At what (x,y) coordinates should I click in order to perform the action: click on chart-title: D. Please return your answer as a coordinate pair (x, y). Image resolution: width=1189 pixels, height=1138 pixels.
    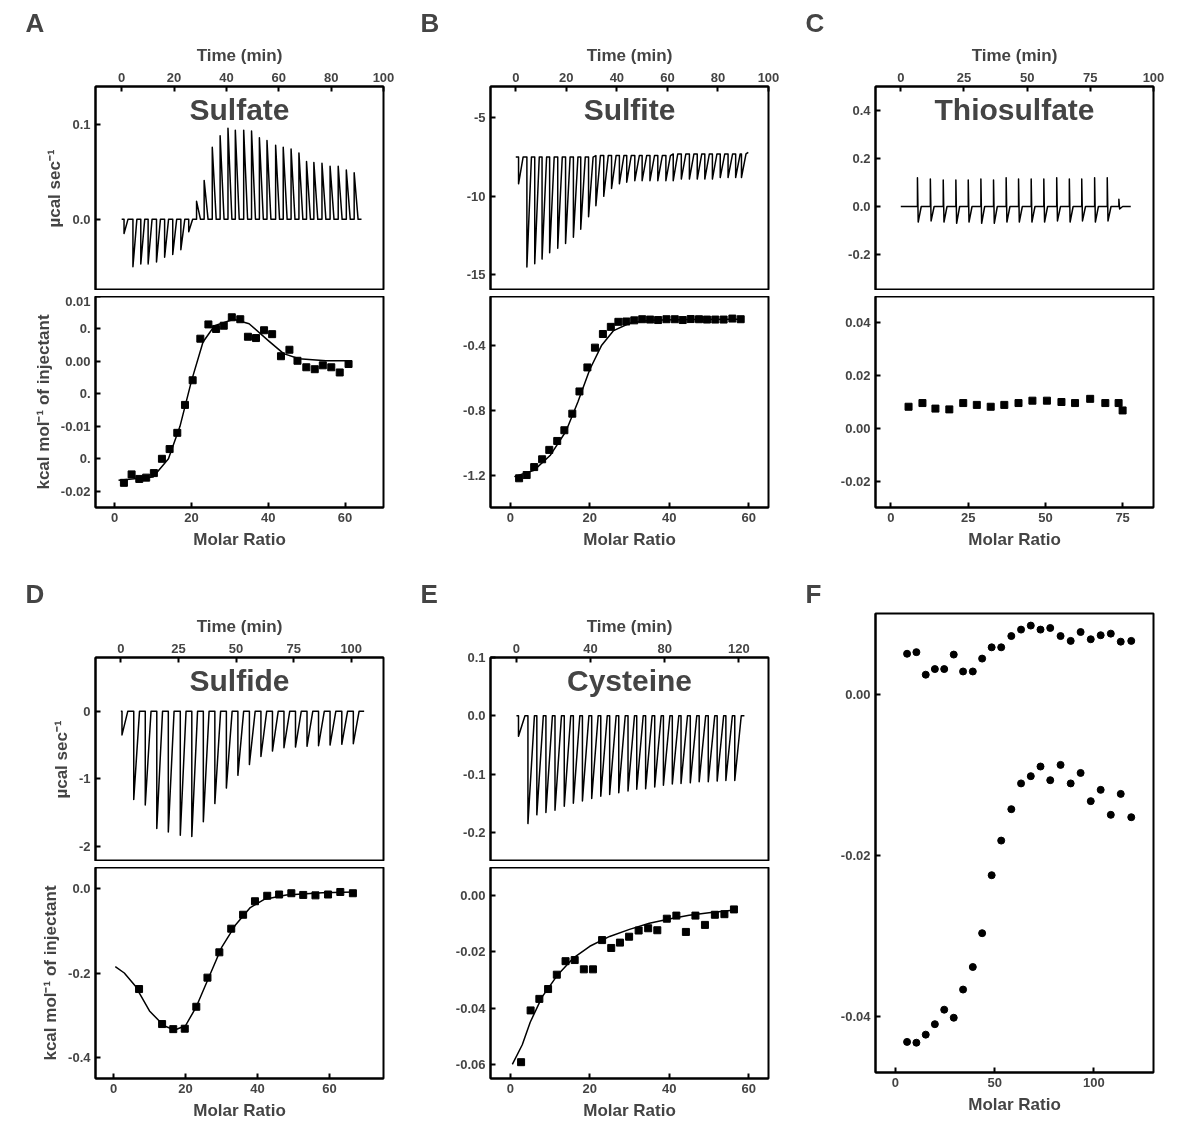
    Looking at the image, I should click on (35, 593).